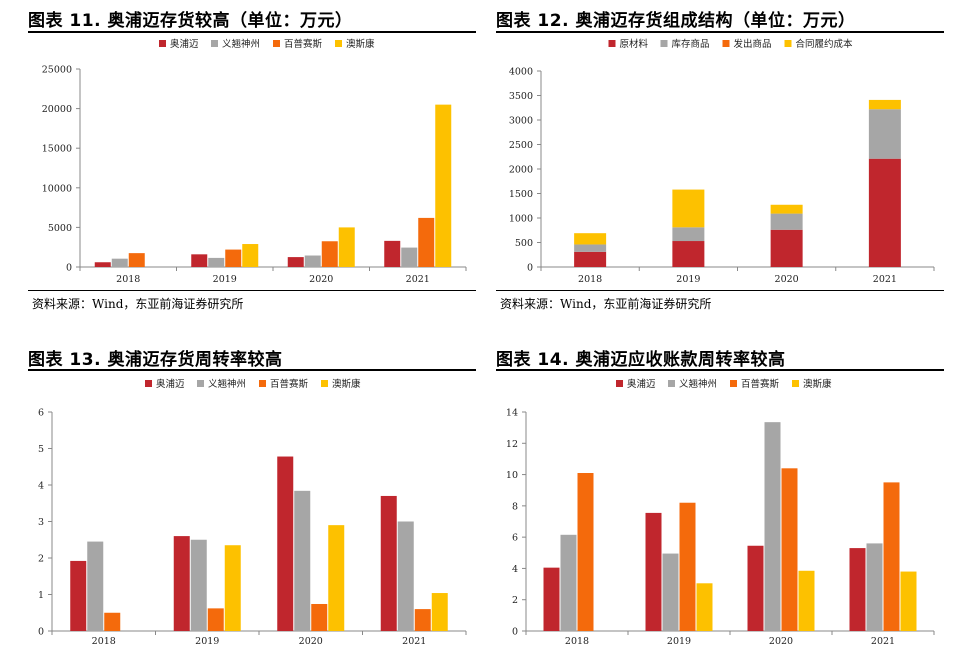  I want to click on legend-label: 奥浦迈, so click(184, 44).